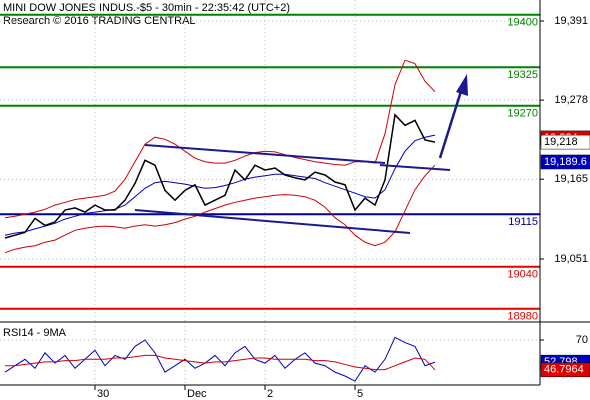 This screenshot has width=590, height=400. Describe the element at coordinates (571, 179) in the screenshot. I see `y-tick-label: 19,165` at that location.